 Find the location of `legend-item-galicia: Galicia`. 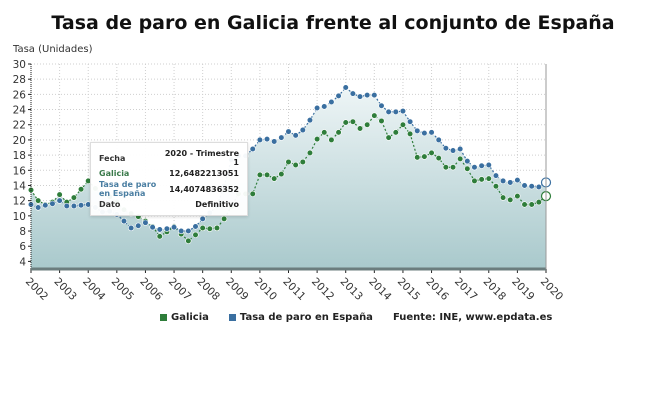

legend-item-galicia: Galicia is located at coordinates (184, 317).